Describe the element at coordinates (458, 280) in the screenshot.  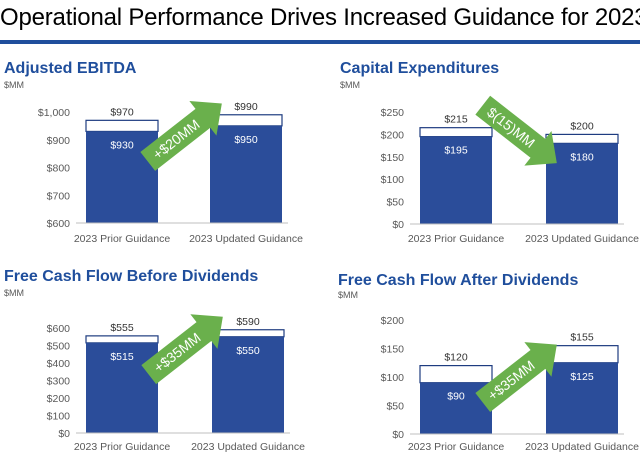
I see `chart-title: Free Cash Flow After Dividends` at that location.